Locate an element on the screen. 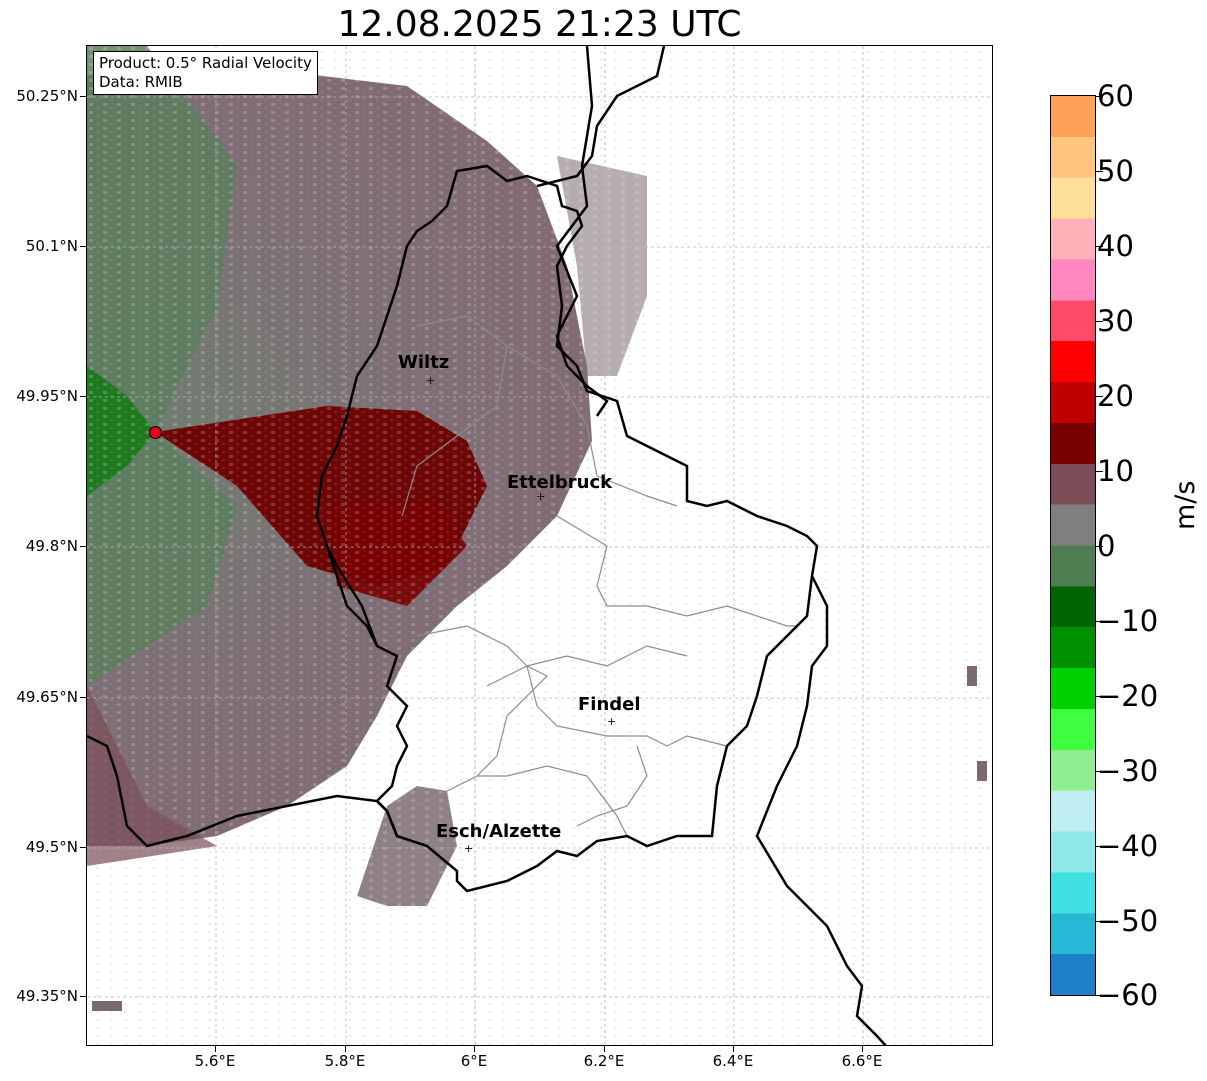  place-marker-esch: + is located at coordinates (469, 848).